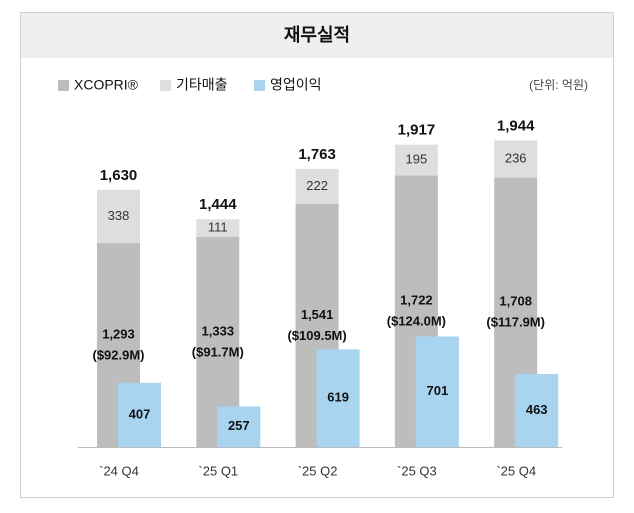 Image resolution: width=634 pixels, height=513 pixels. What do you see at coordinates (202, 85) in the screenshot?
I see `legend-label: 기타매출` at bounding box center [202, 85].